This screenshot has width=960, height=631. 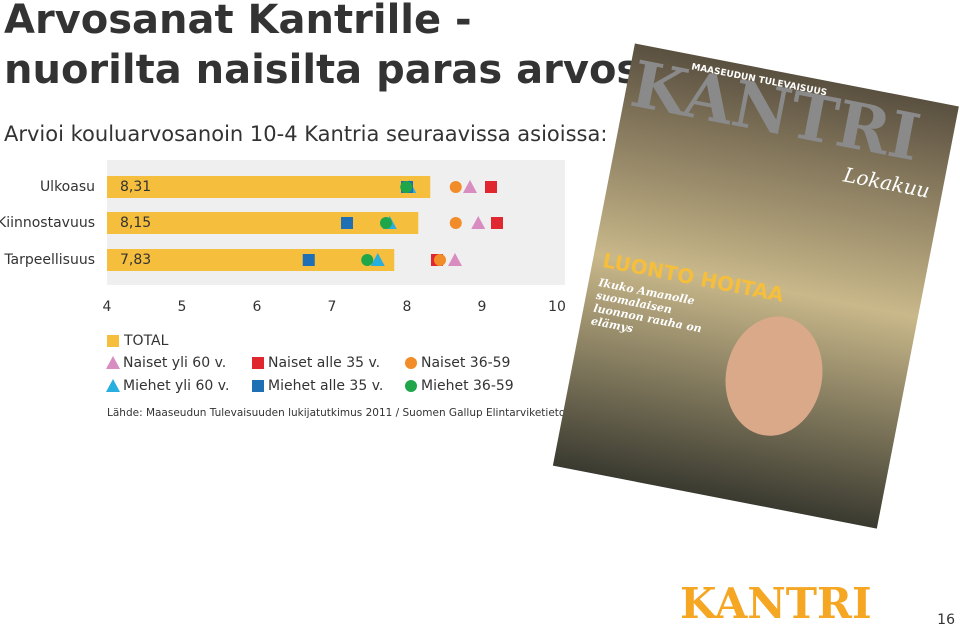 What do you see at coordinates (107, 307) in the screenshot?
I see `x-tick-label: 4` at bounding box center [107, 307].